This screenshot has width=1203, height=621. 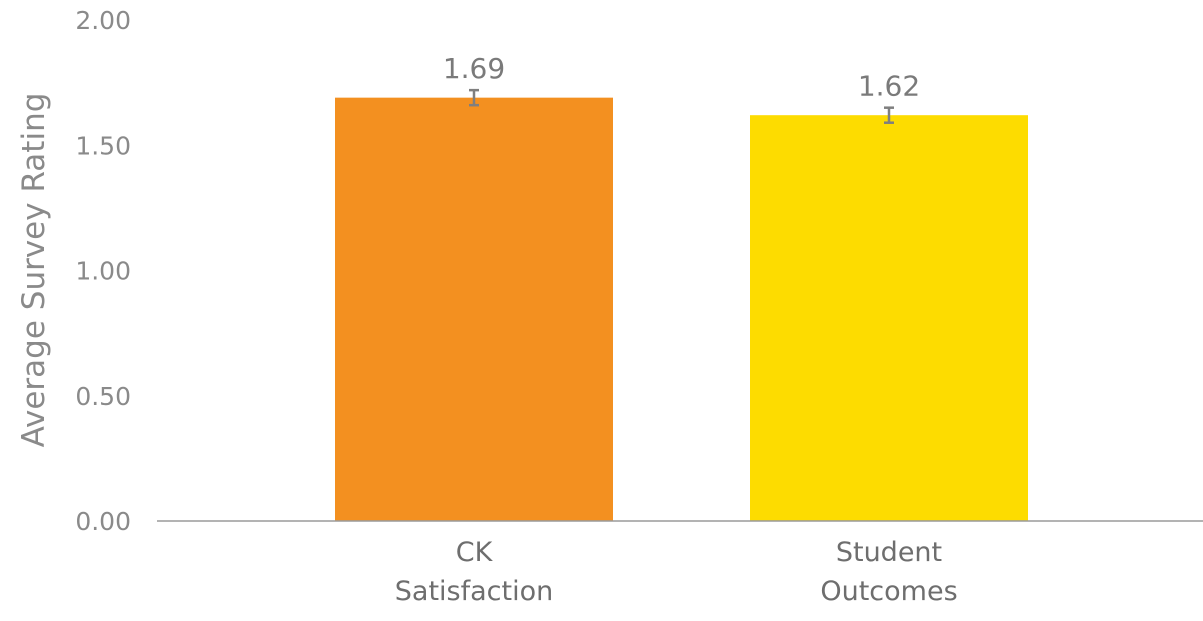 What do you see at coordinates (474, 572) in the screenshot?
I see `x-category-label: CK Satisfaction` at bounding box center [474, 572].